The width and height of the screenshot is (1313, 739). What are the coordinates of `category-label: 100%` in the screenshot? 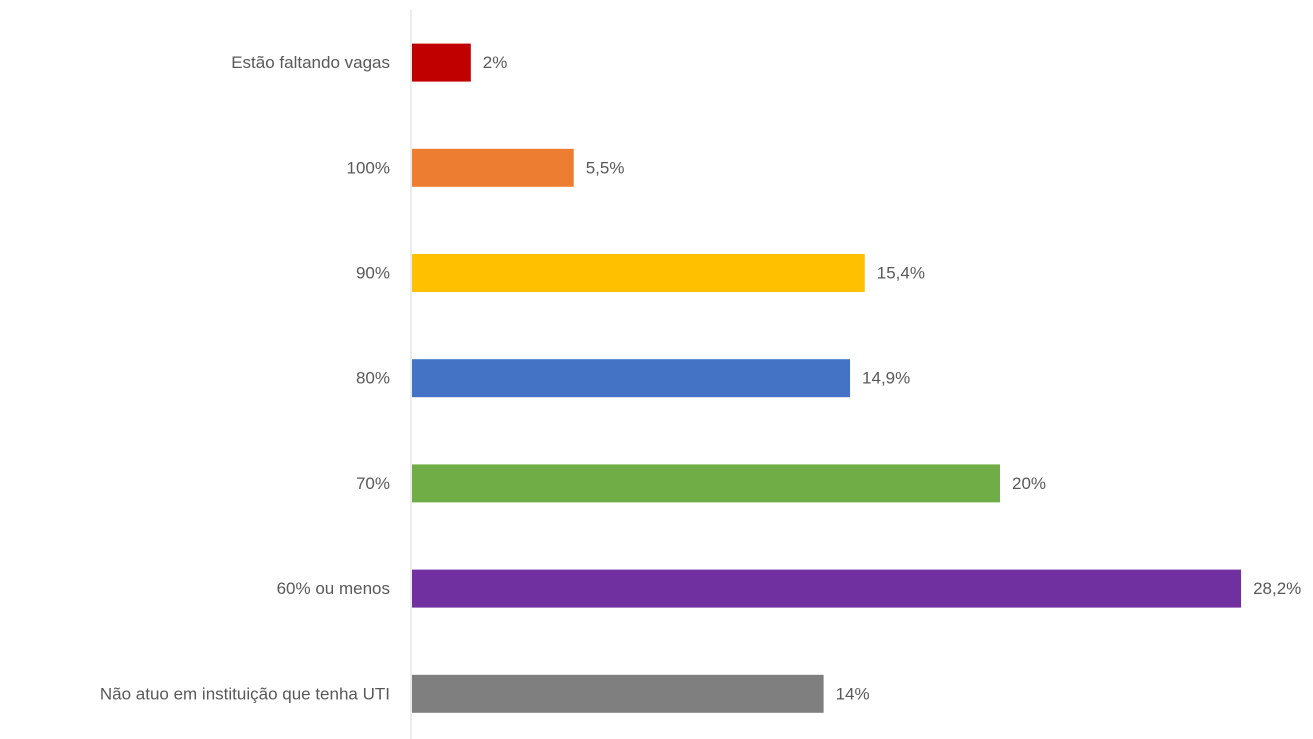 It's located at (368, 167).